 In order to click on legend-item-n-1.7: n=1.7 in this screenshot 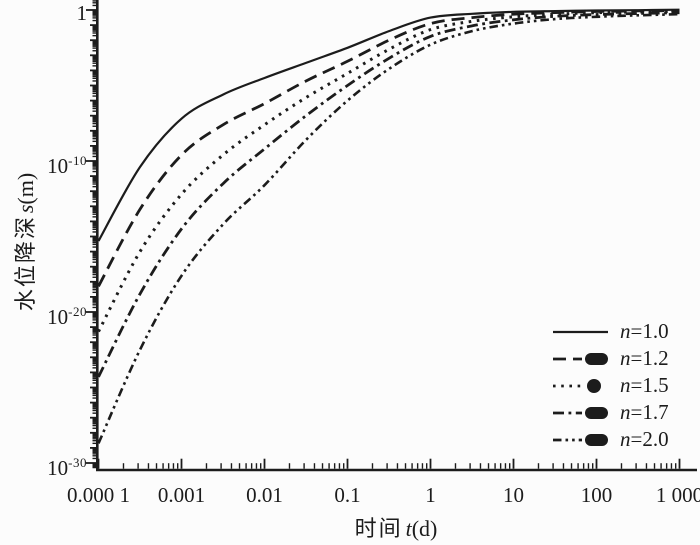, I will do `click(610, 412)`.